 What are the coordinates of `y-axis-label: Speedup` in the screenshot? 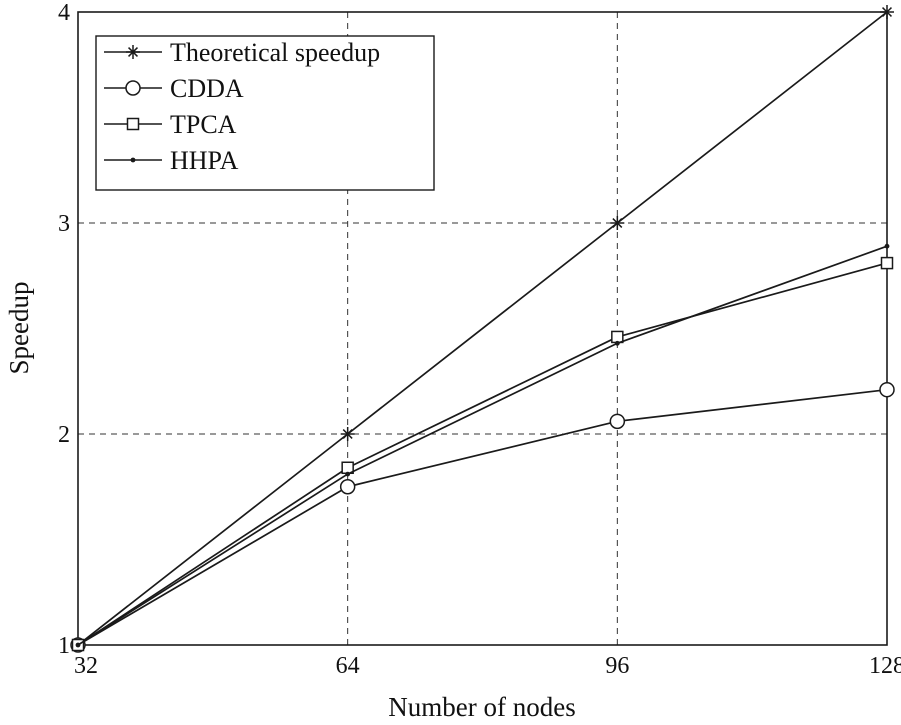 It's located at (19, 328).